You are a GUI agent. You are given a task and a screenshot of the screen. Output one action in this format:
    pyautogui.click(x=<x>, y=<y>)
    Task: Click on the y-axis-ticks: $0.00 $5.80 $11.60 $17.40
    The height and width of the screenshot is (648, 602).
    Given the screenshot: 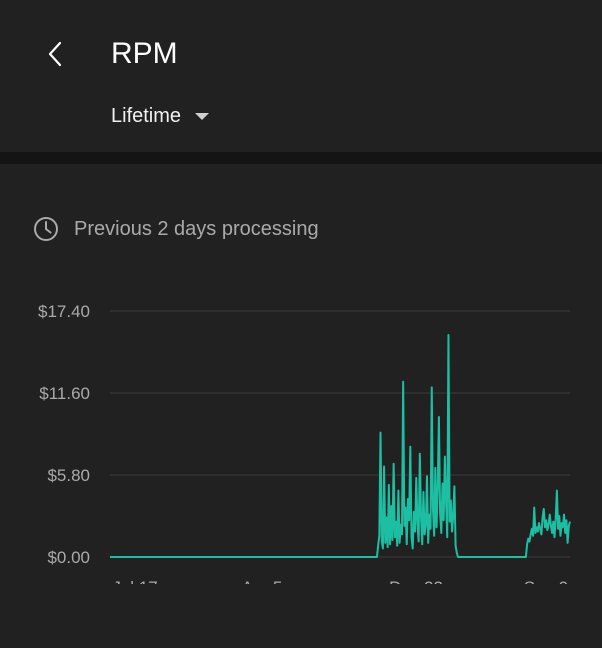 What is the action you would take?
    pyautogui.click(x=64, y=434)
    